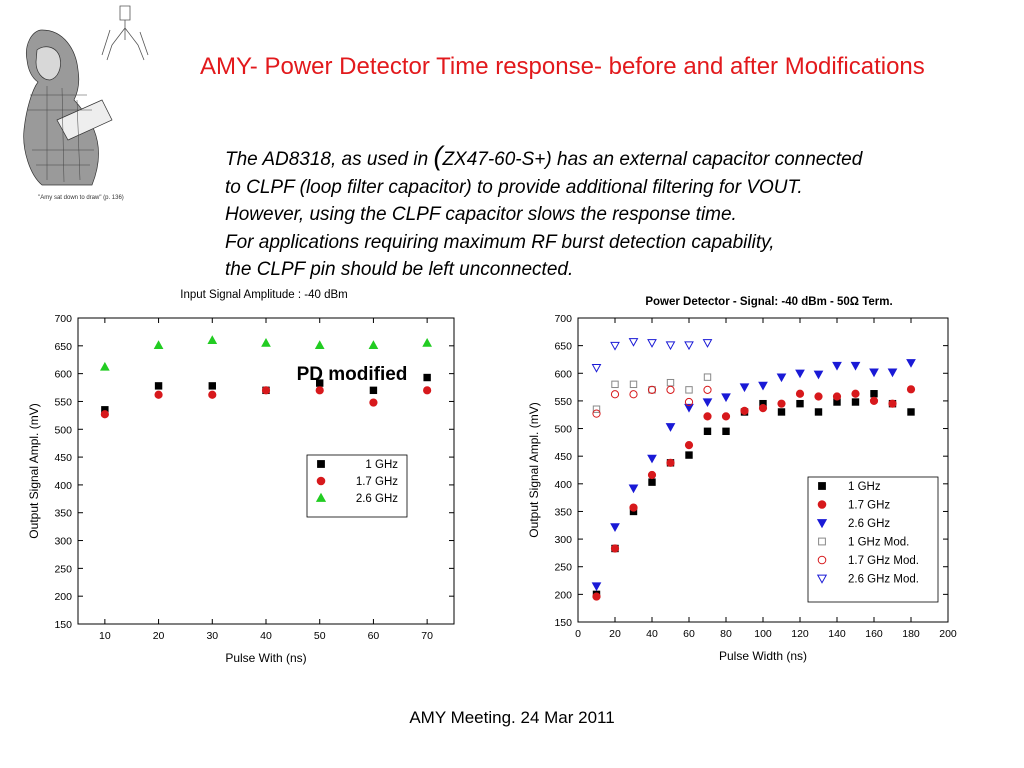 Image resolution: width=1024 pixels, height=768 pixels. What do you see at coordinates (329, 159) in the screenshot?
I see `body-line-1a: The AD8318, as used in` at bounding box center [329, 159].